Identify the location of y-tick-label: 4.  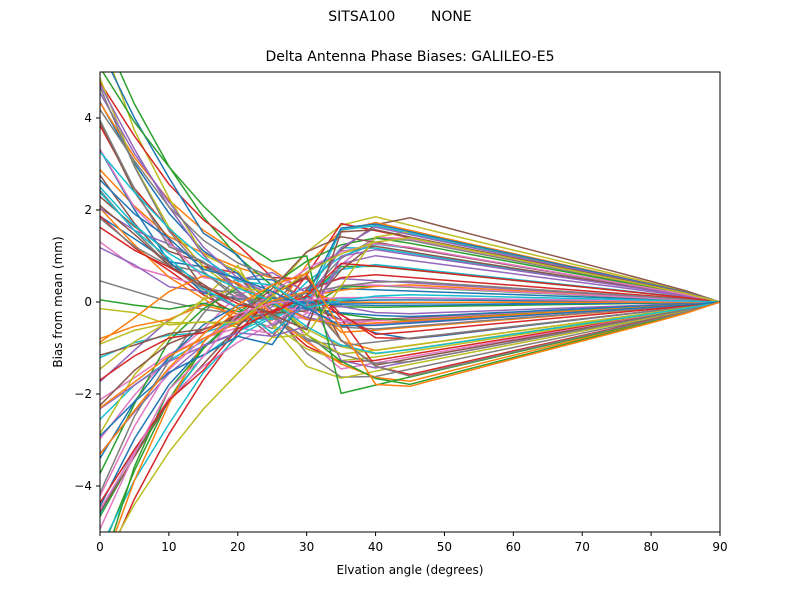
(88, 118).